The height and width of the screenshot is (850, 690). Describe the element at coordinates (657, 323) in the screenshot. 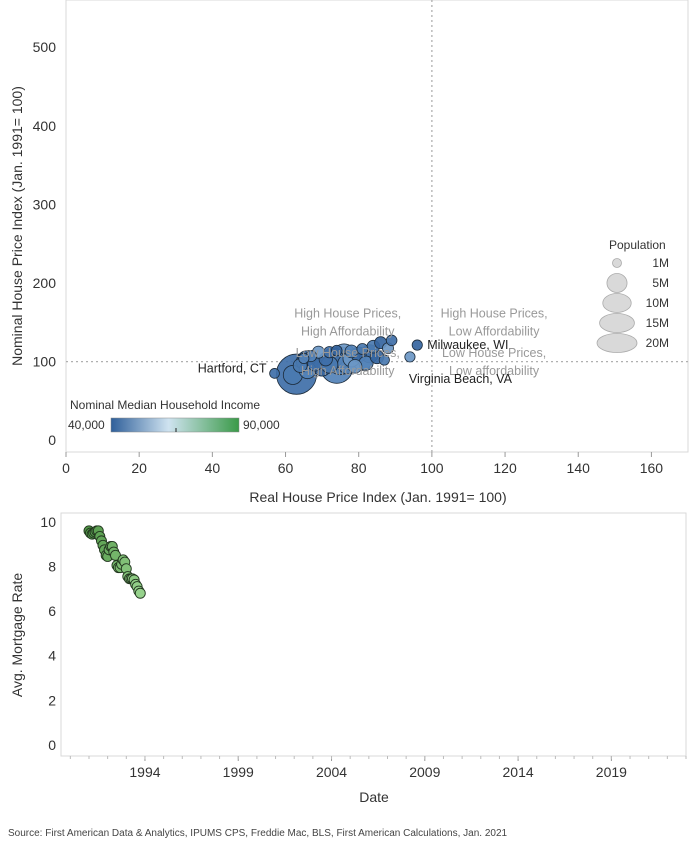

I see `population-legend-label: 15M` at that location.